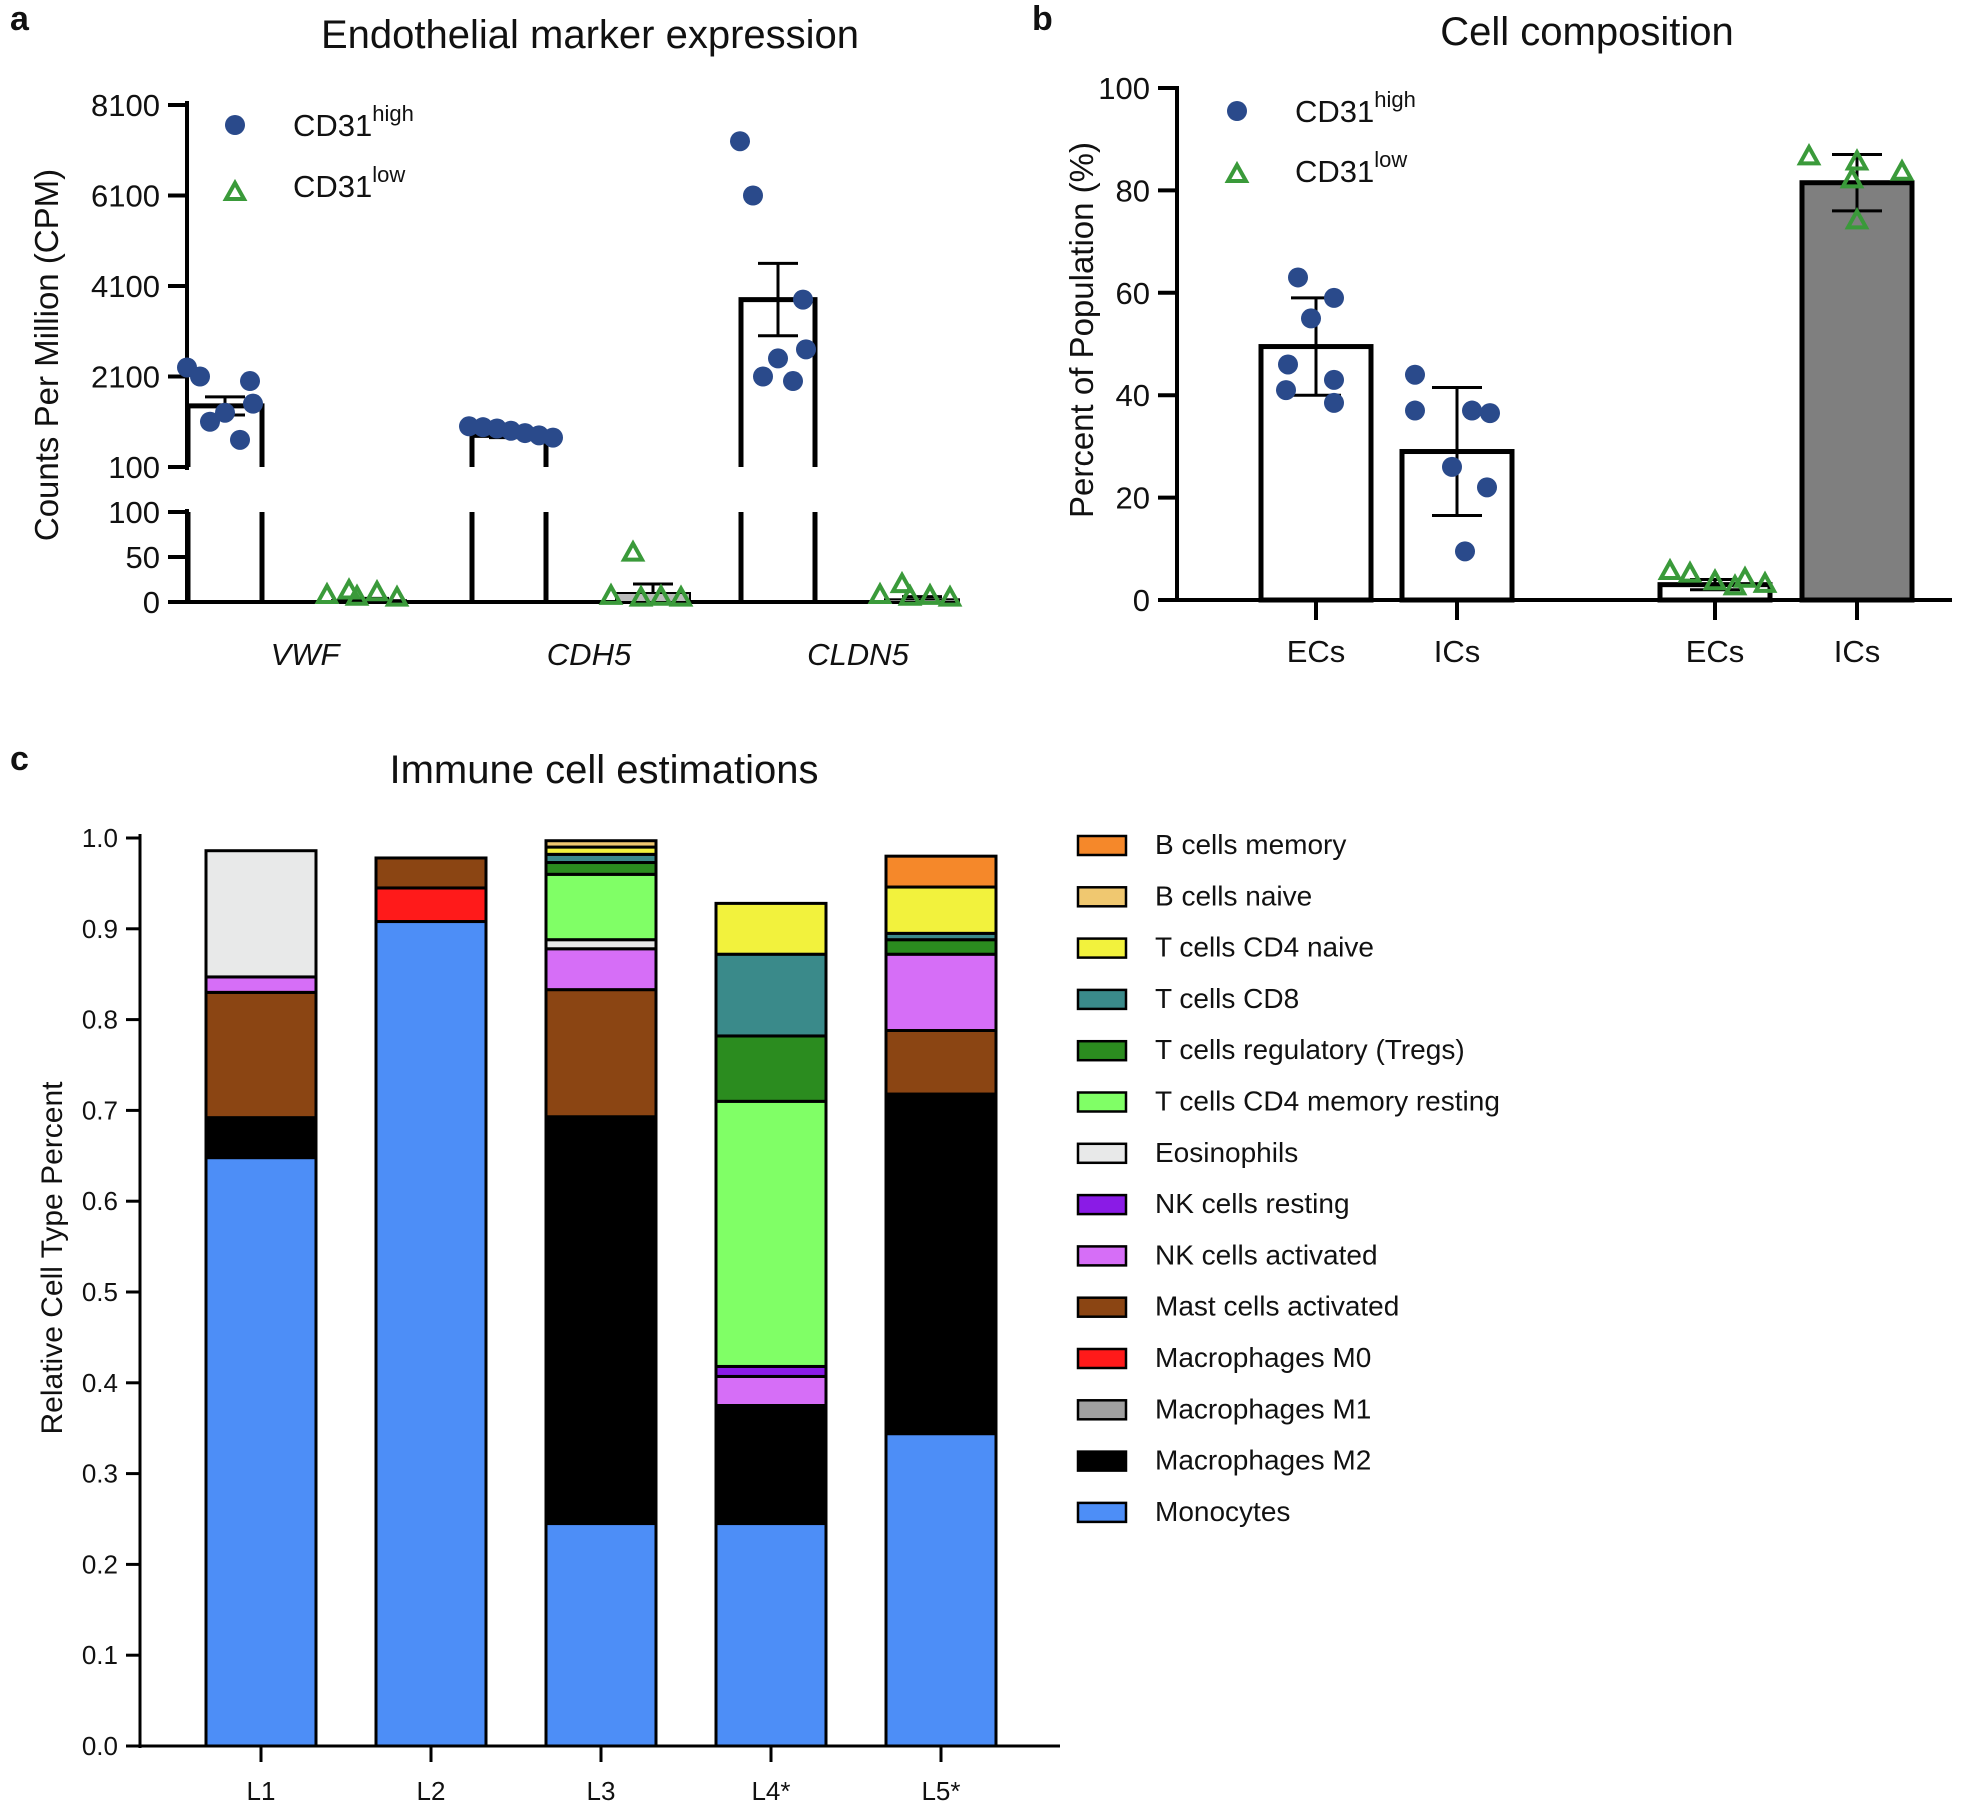 Image resolution: width=1975 pixels, height=1808 pixels. Describe the element at coordinates (100, 838) in the screenshot. I see `chart-c-ytick-label: 1.0` at that location.